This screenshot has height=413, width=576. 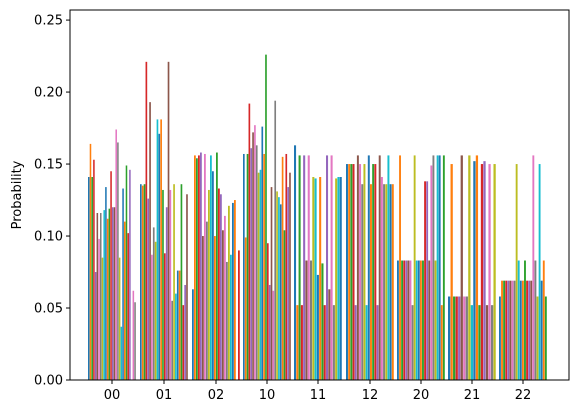 I want to click on y-tick-label: 0.25, so click(x=48, y=21).